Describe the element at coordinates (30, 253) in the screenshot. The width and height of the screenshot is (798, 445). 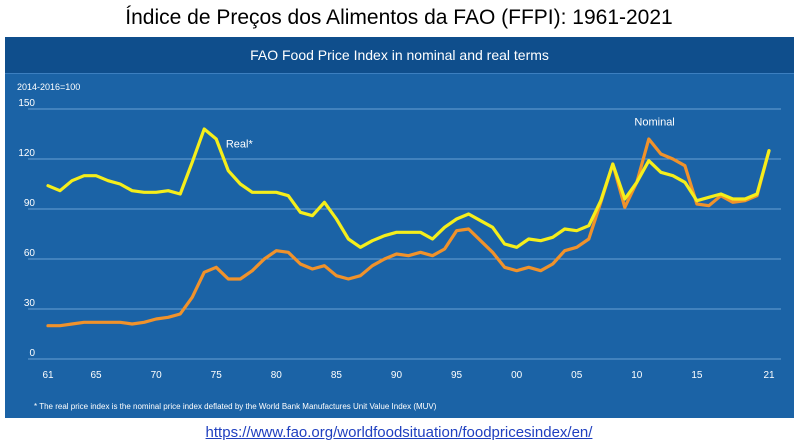
I see `y-tick-label: 60` at that location.